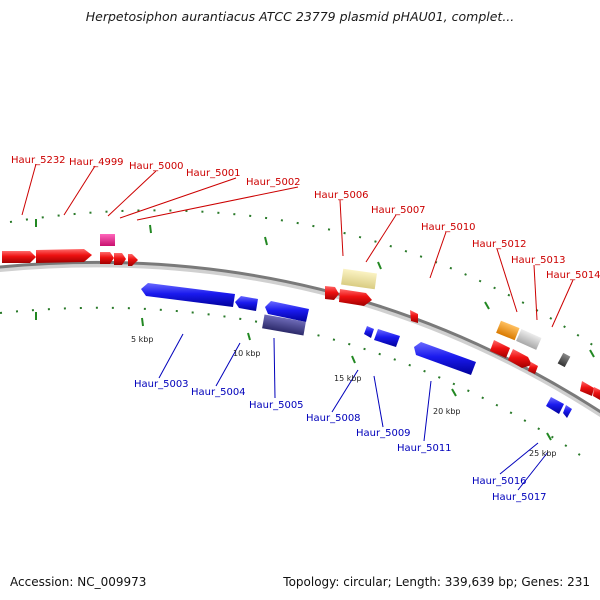  Describe the element at coordinates (499, 244) in the screenshot. I see `label-haur-5012: Haur_5012` at that location.